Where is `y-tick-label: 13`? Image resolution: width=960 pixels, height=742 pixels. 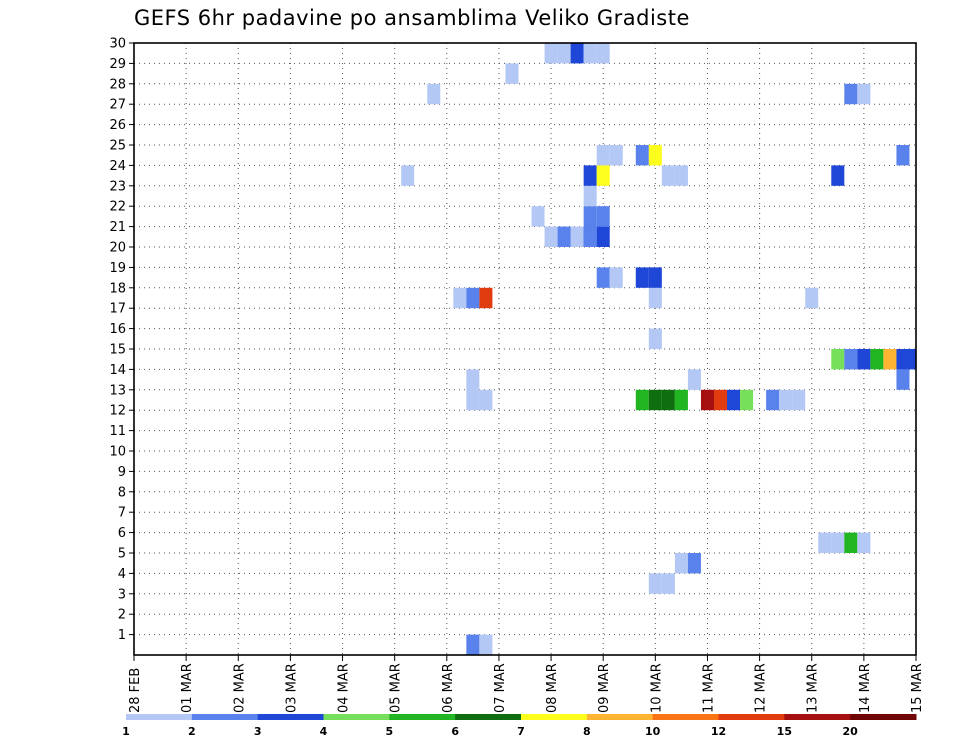
y-tick-label: 13 is located at coordinates (117, 390).